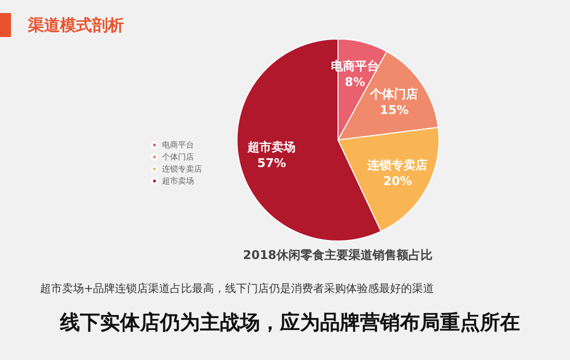 Image resolution: width=570 pixels, height=360 pixels. What do you see at coordinates (337, 255) in the screenshot?
I see `text: 2018休闲零食主要渠道销售额占比` at bounding box center [337, 255].